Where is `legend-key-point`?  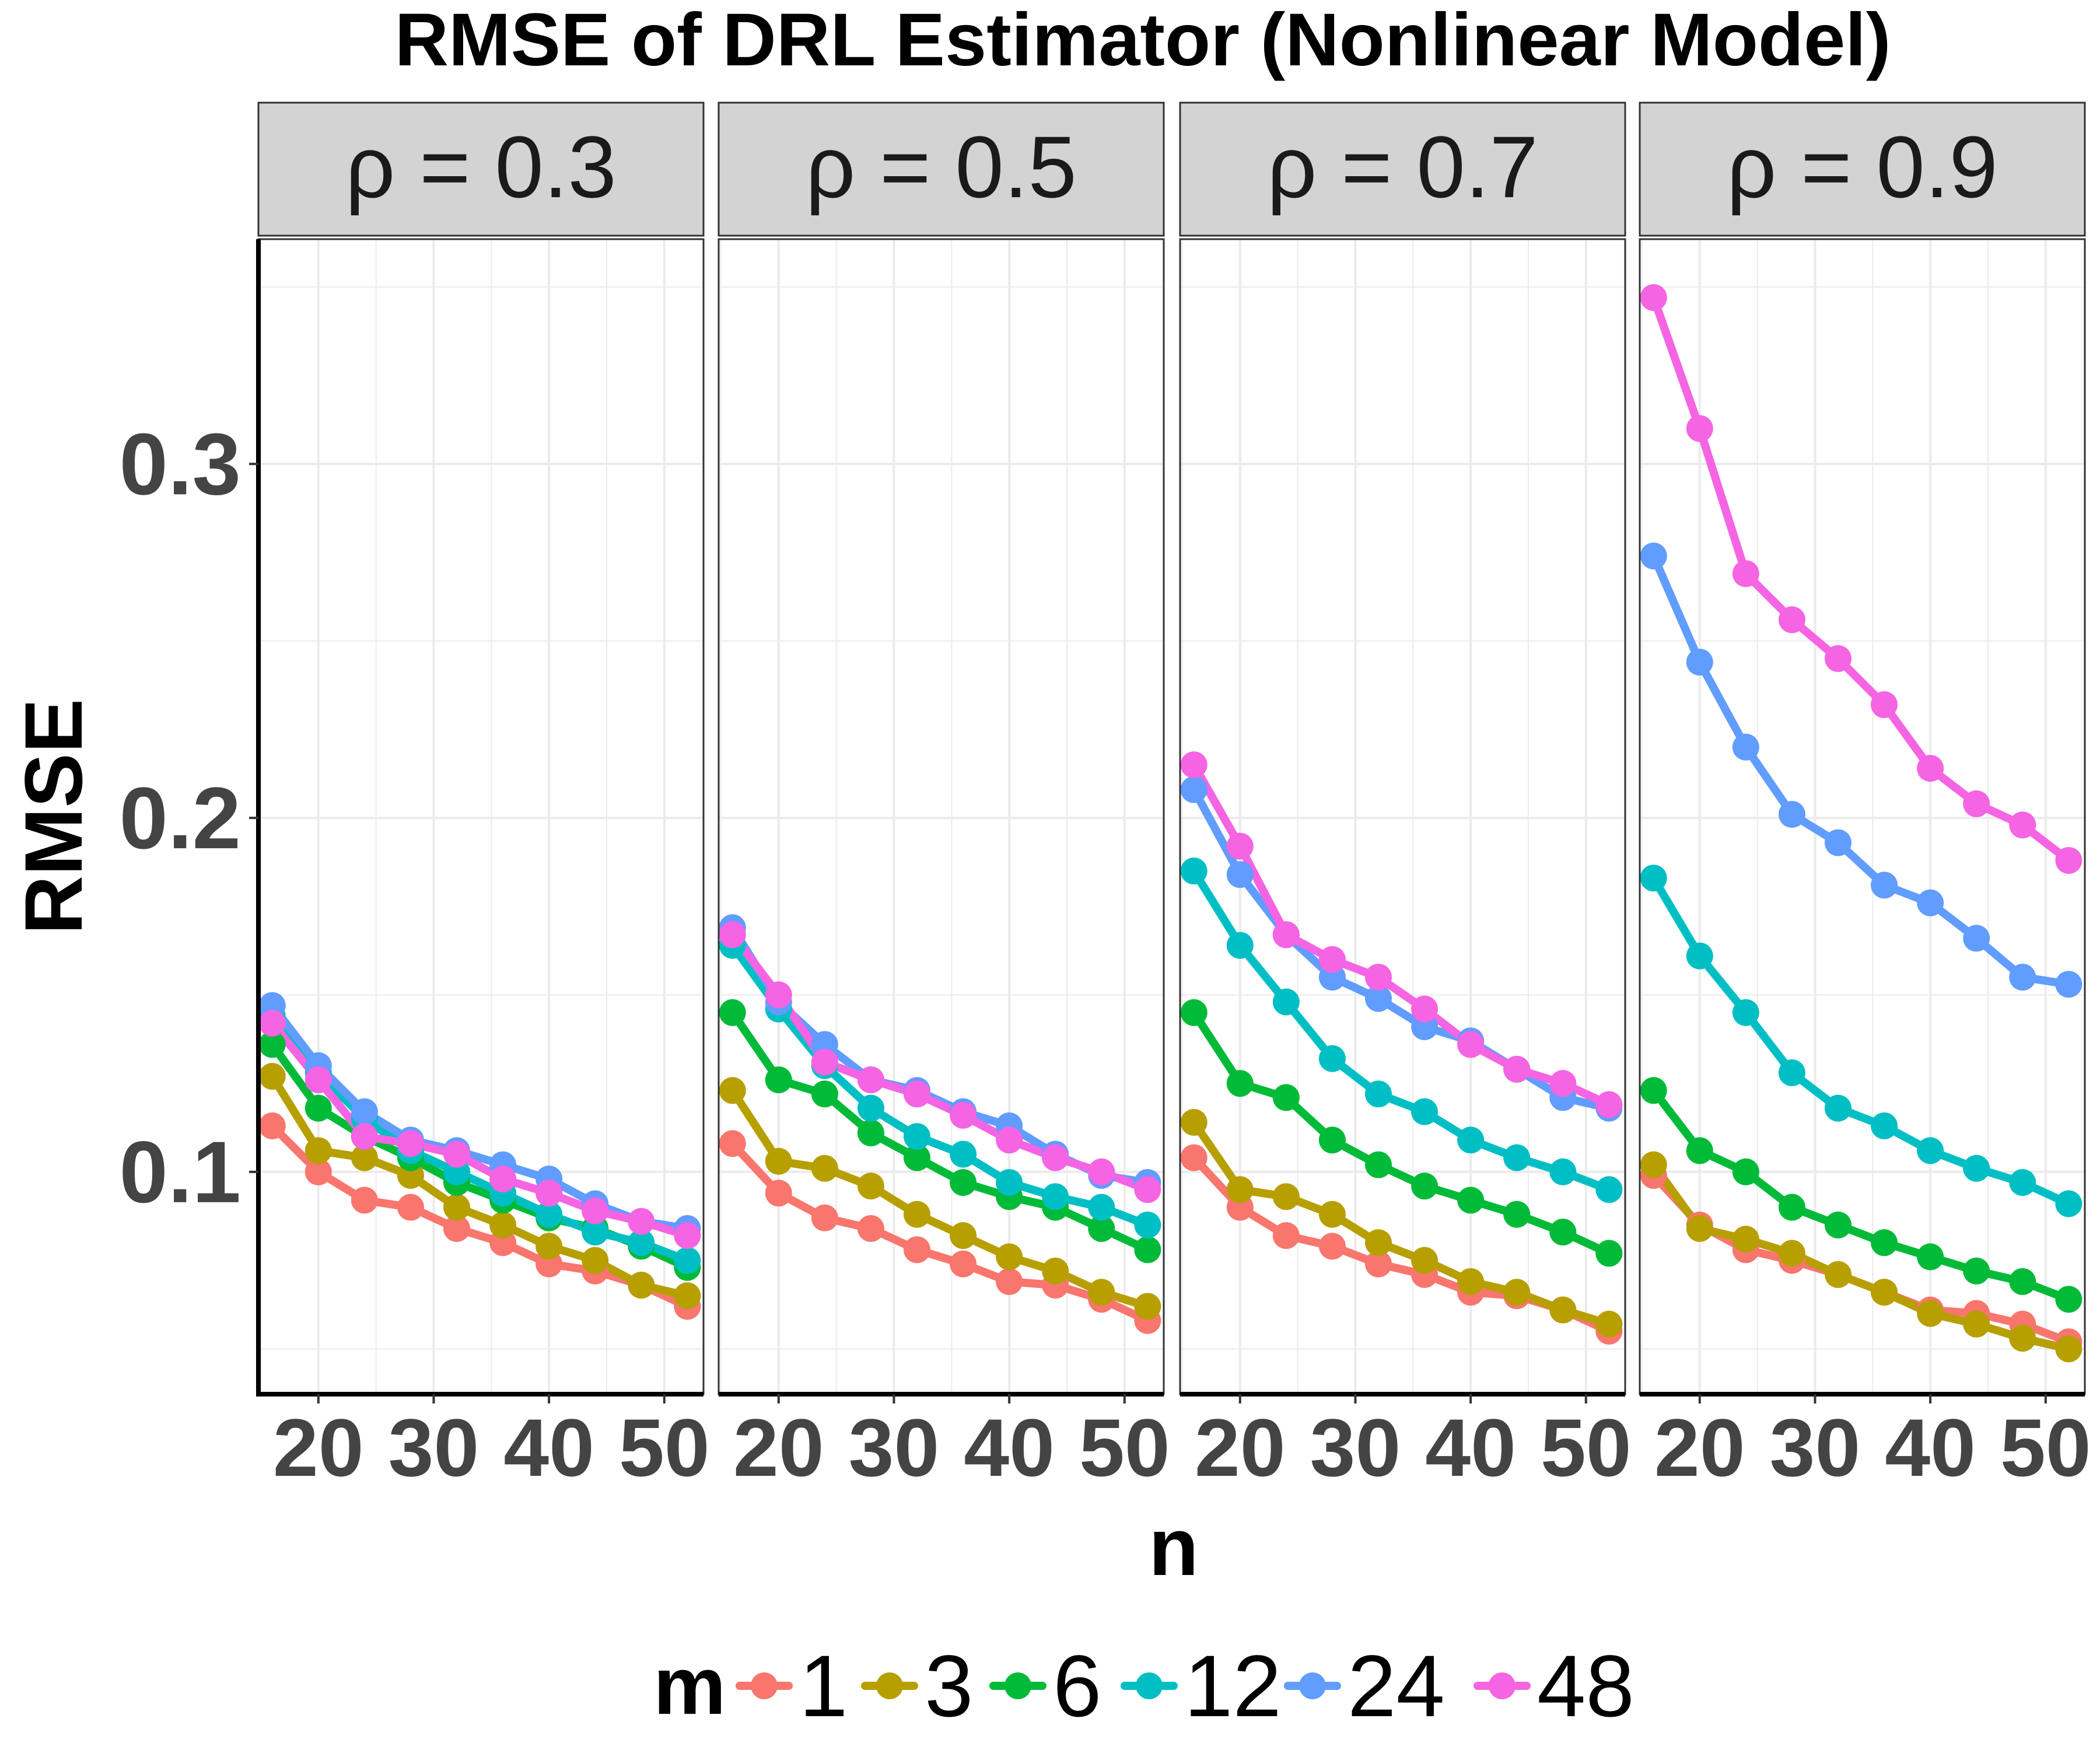 legend-key-point is located at coordinates (1018, 1685).